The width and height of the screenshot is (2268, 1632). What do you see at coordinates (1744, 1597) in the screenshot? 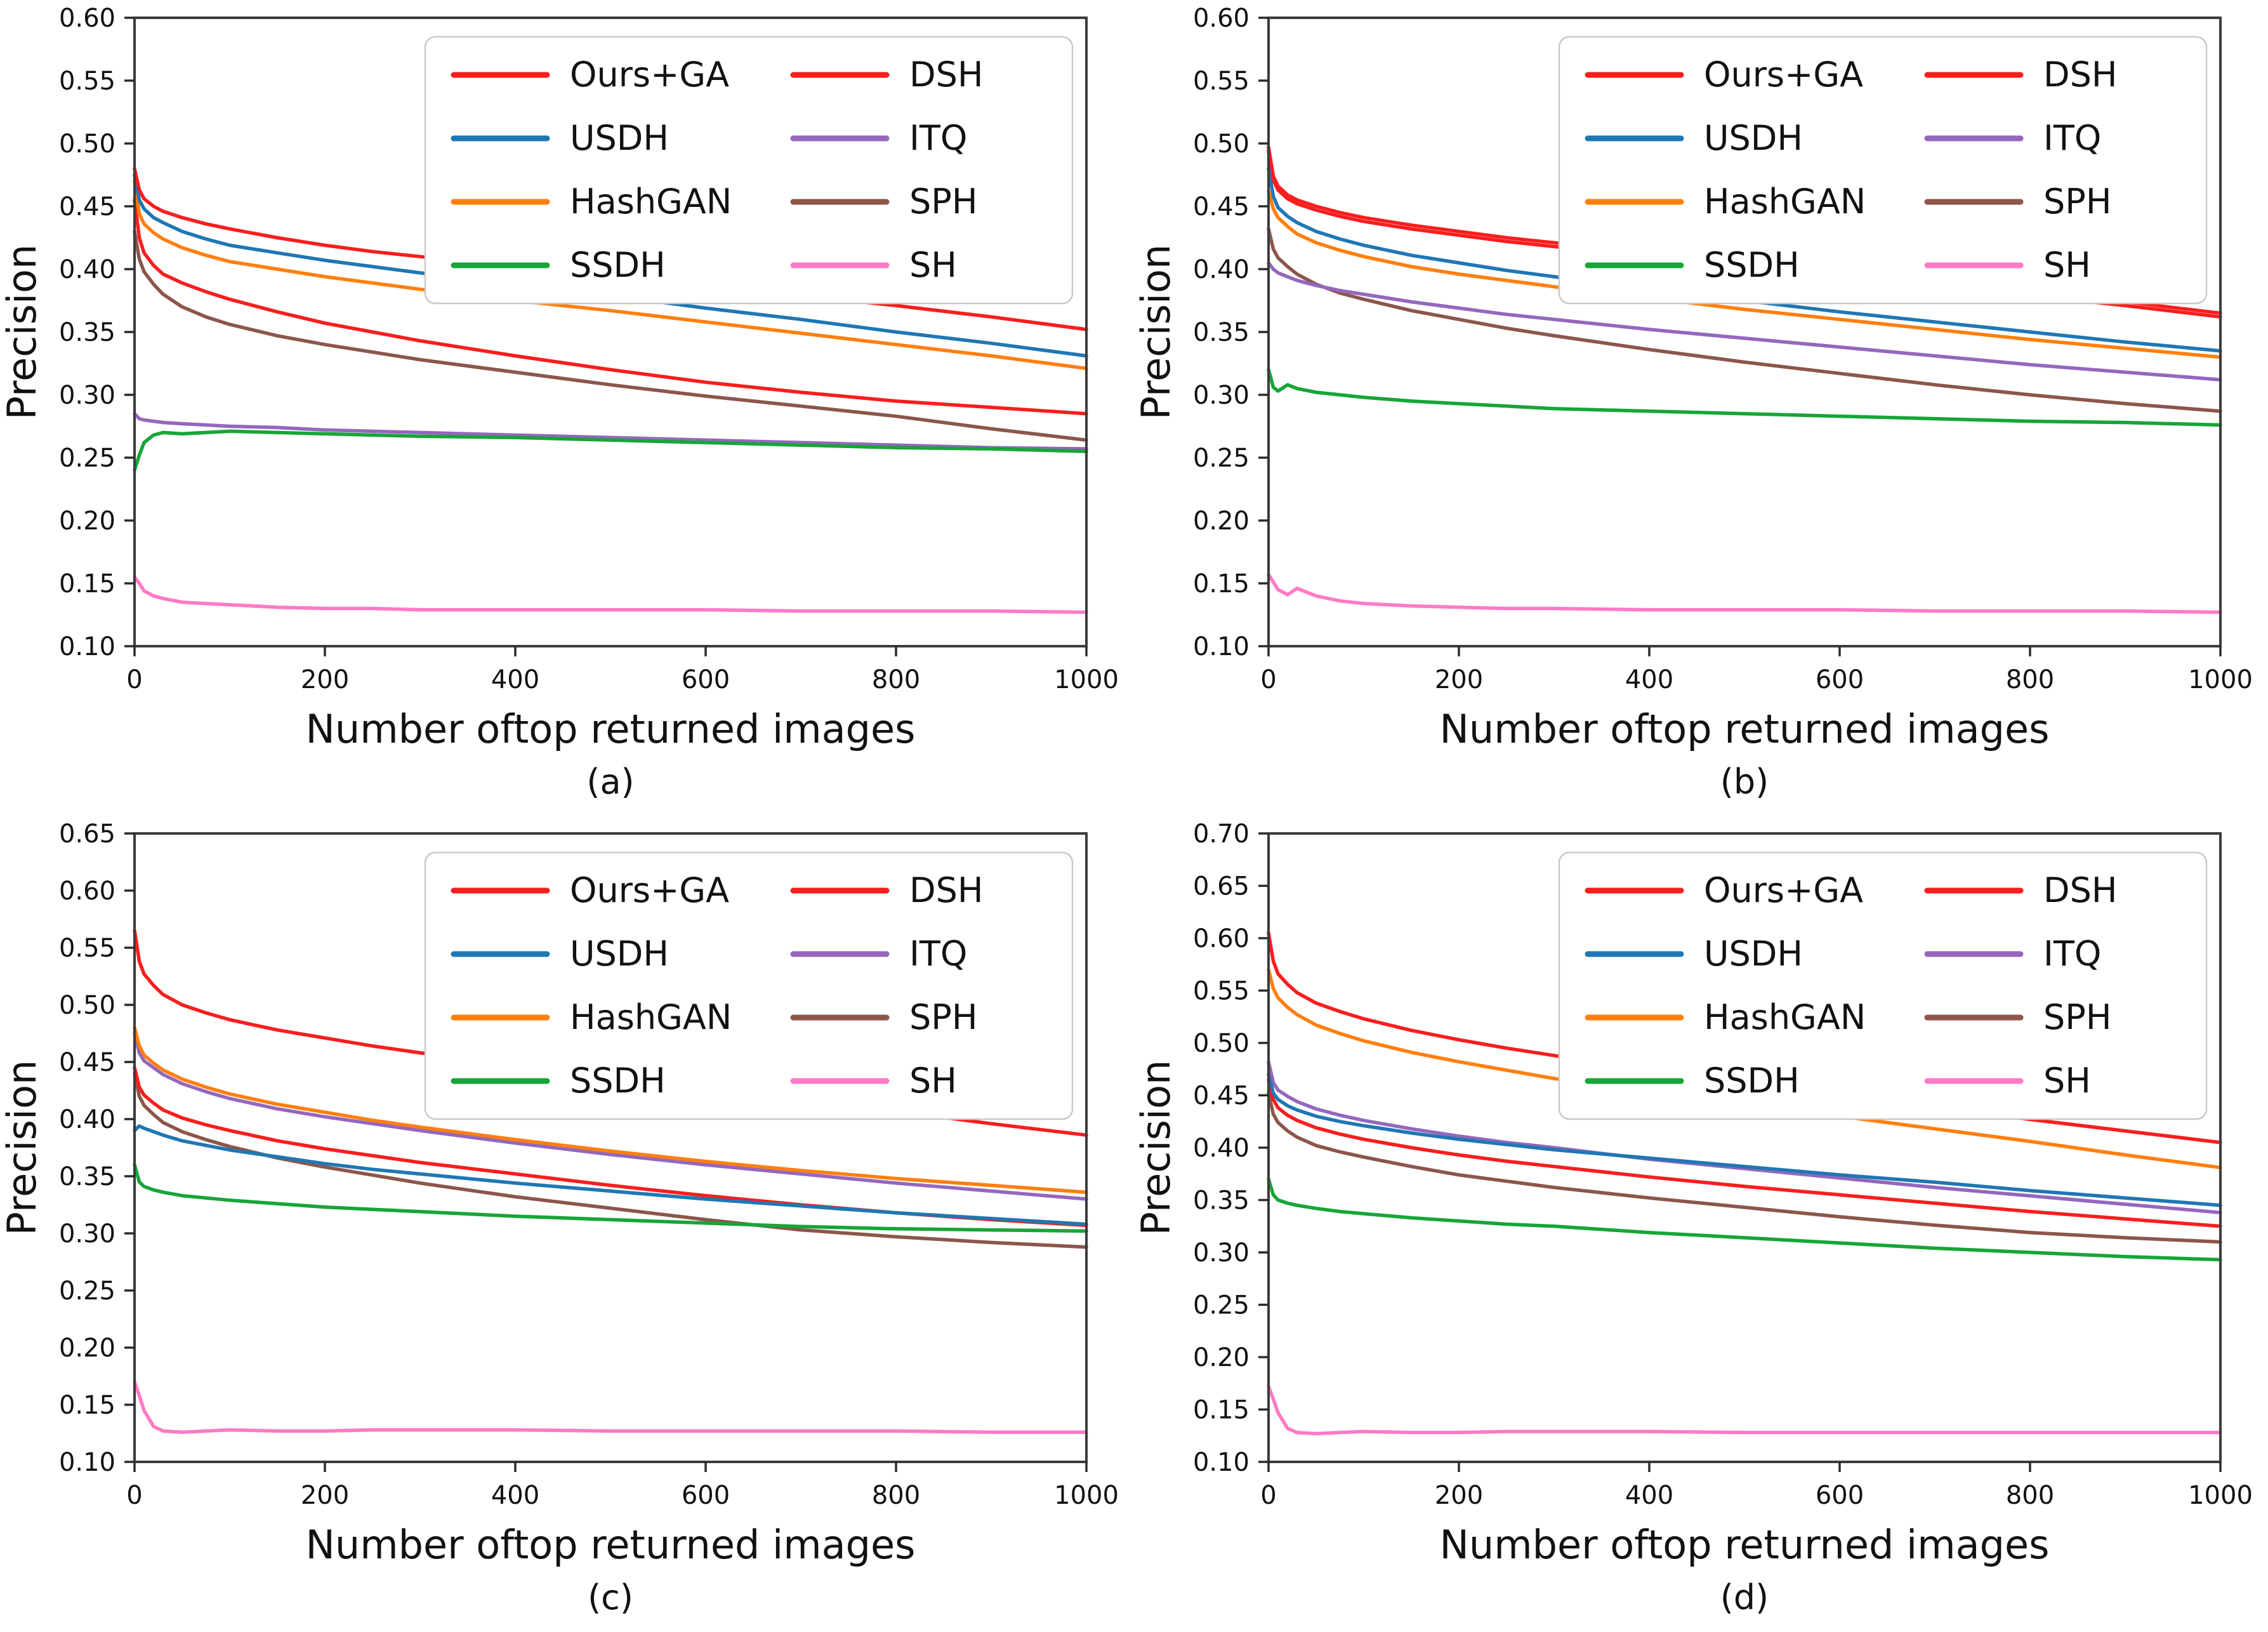
I see `subplot-caption: (d)` at bounding box center [1744, 1597].